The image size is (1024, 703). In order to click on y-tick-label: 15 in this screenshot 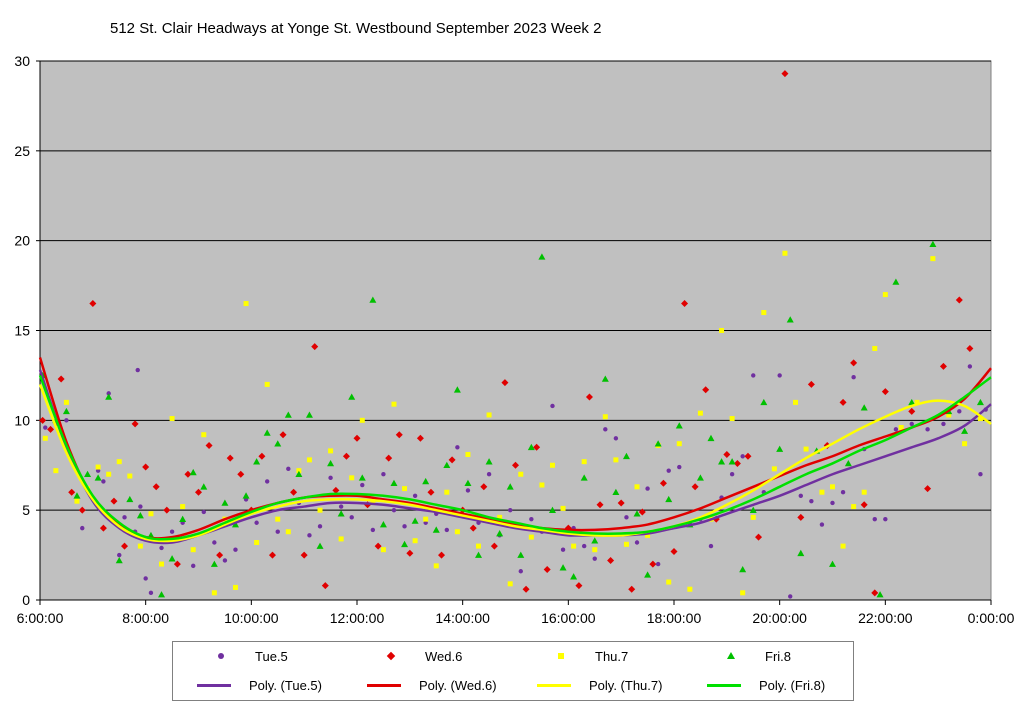, I will do `click(22, 331)`.